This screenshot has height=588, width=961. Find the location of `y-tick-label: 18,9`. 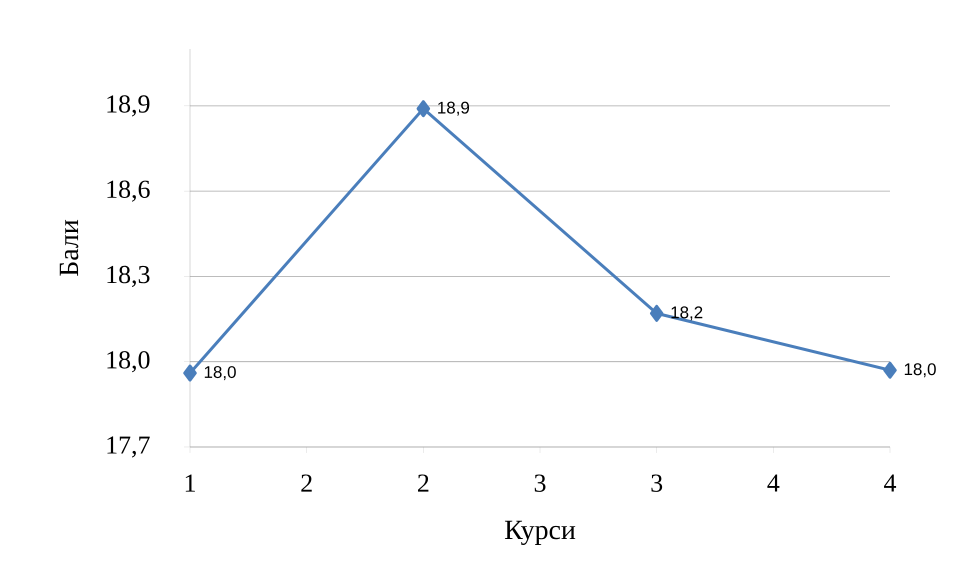

y-tick-label: 18,9 is located at coordinates (128, 105).